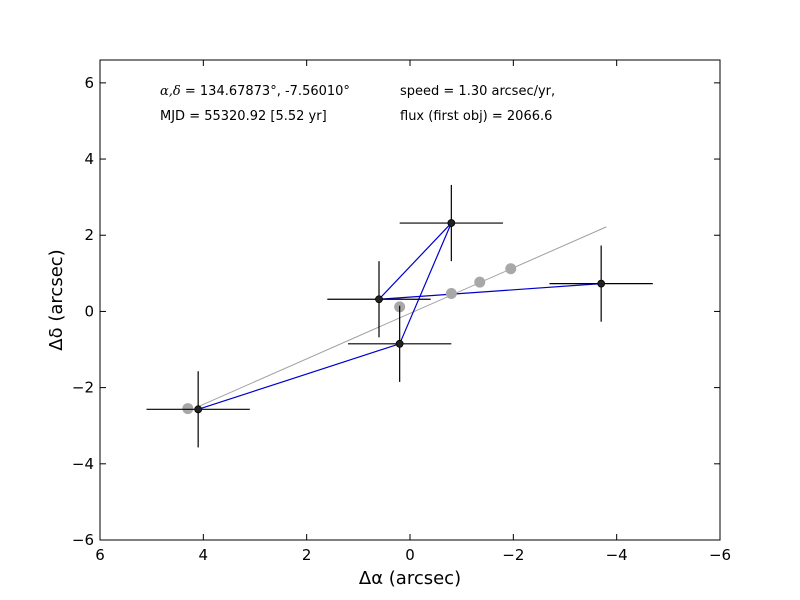  I want to click on y-tick-label: −2, so click(83, 388).